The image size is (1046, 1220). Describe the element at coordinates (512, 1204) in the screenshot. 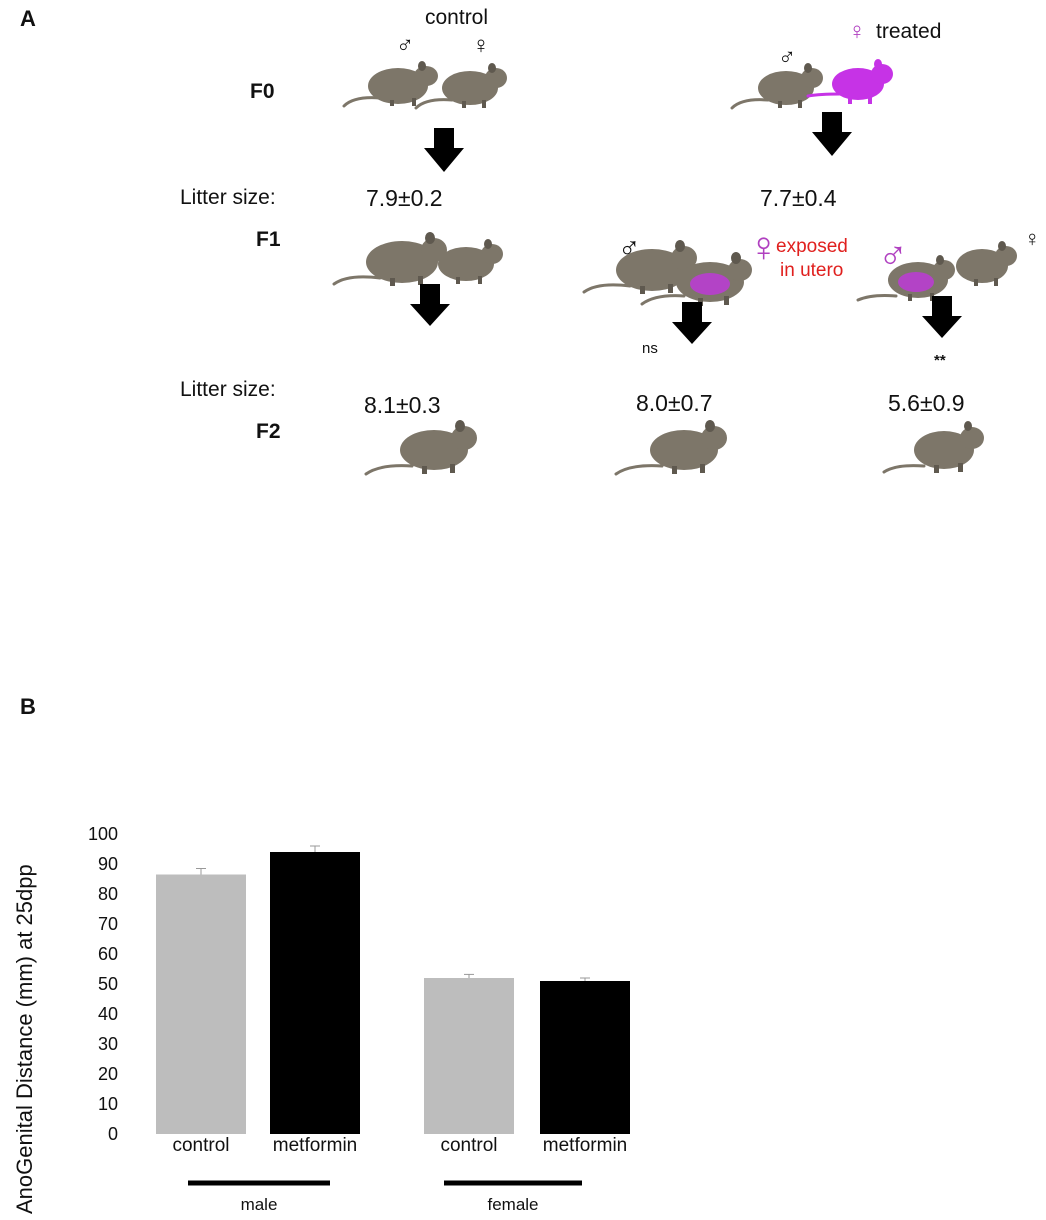

I see `group-label: female` at that location.